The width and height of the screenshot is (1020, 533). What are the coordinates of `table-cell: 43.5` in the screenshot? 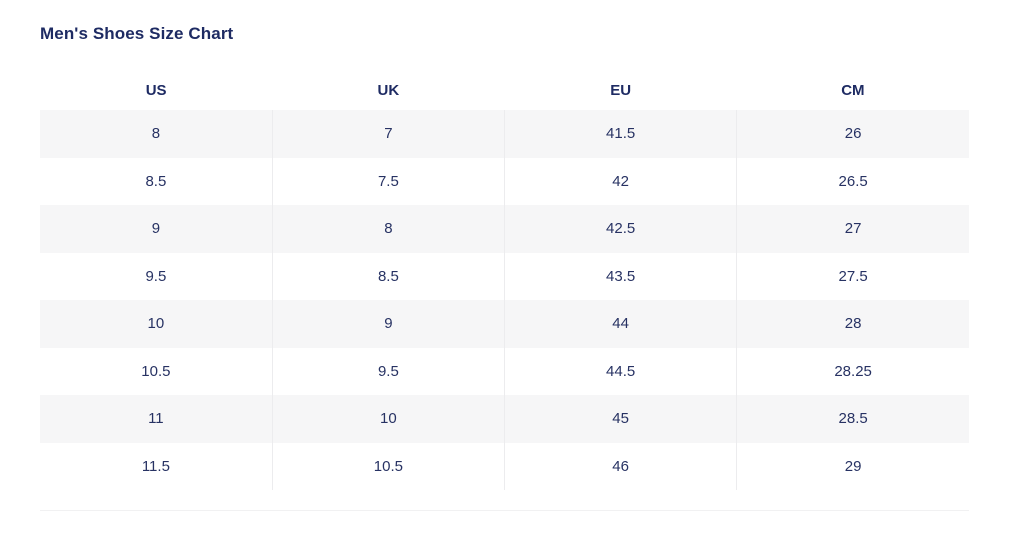 It's located at (620, 276).